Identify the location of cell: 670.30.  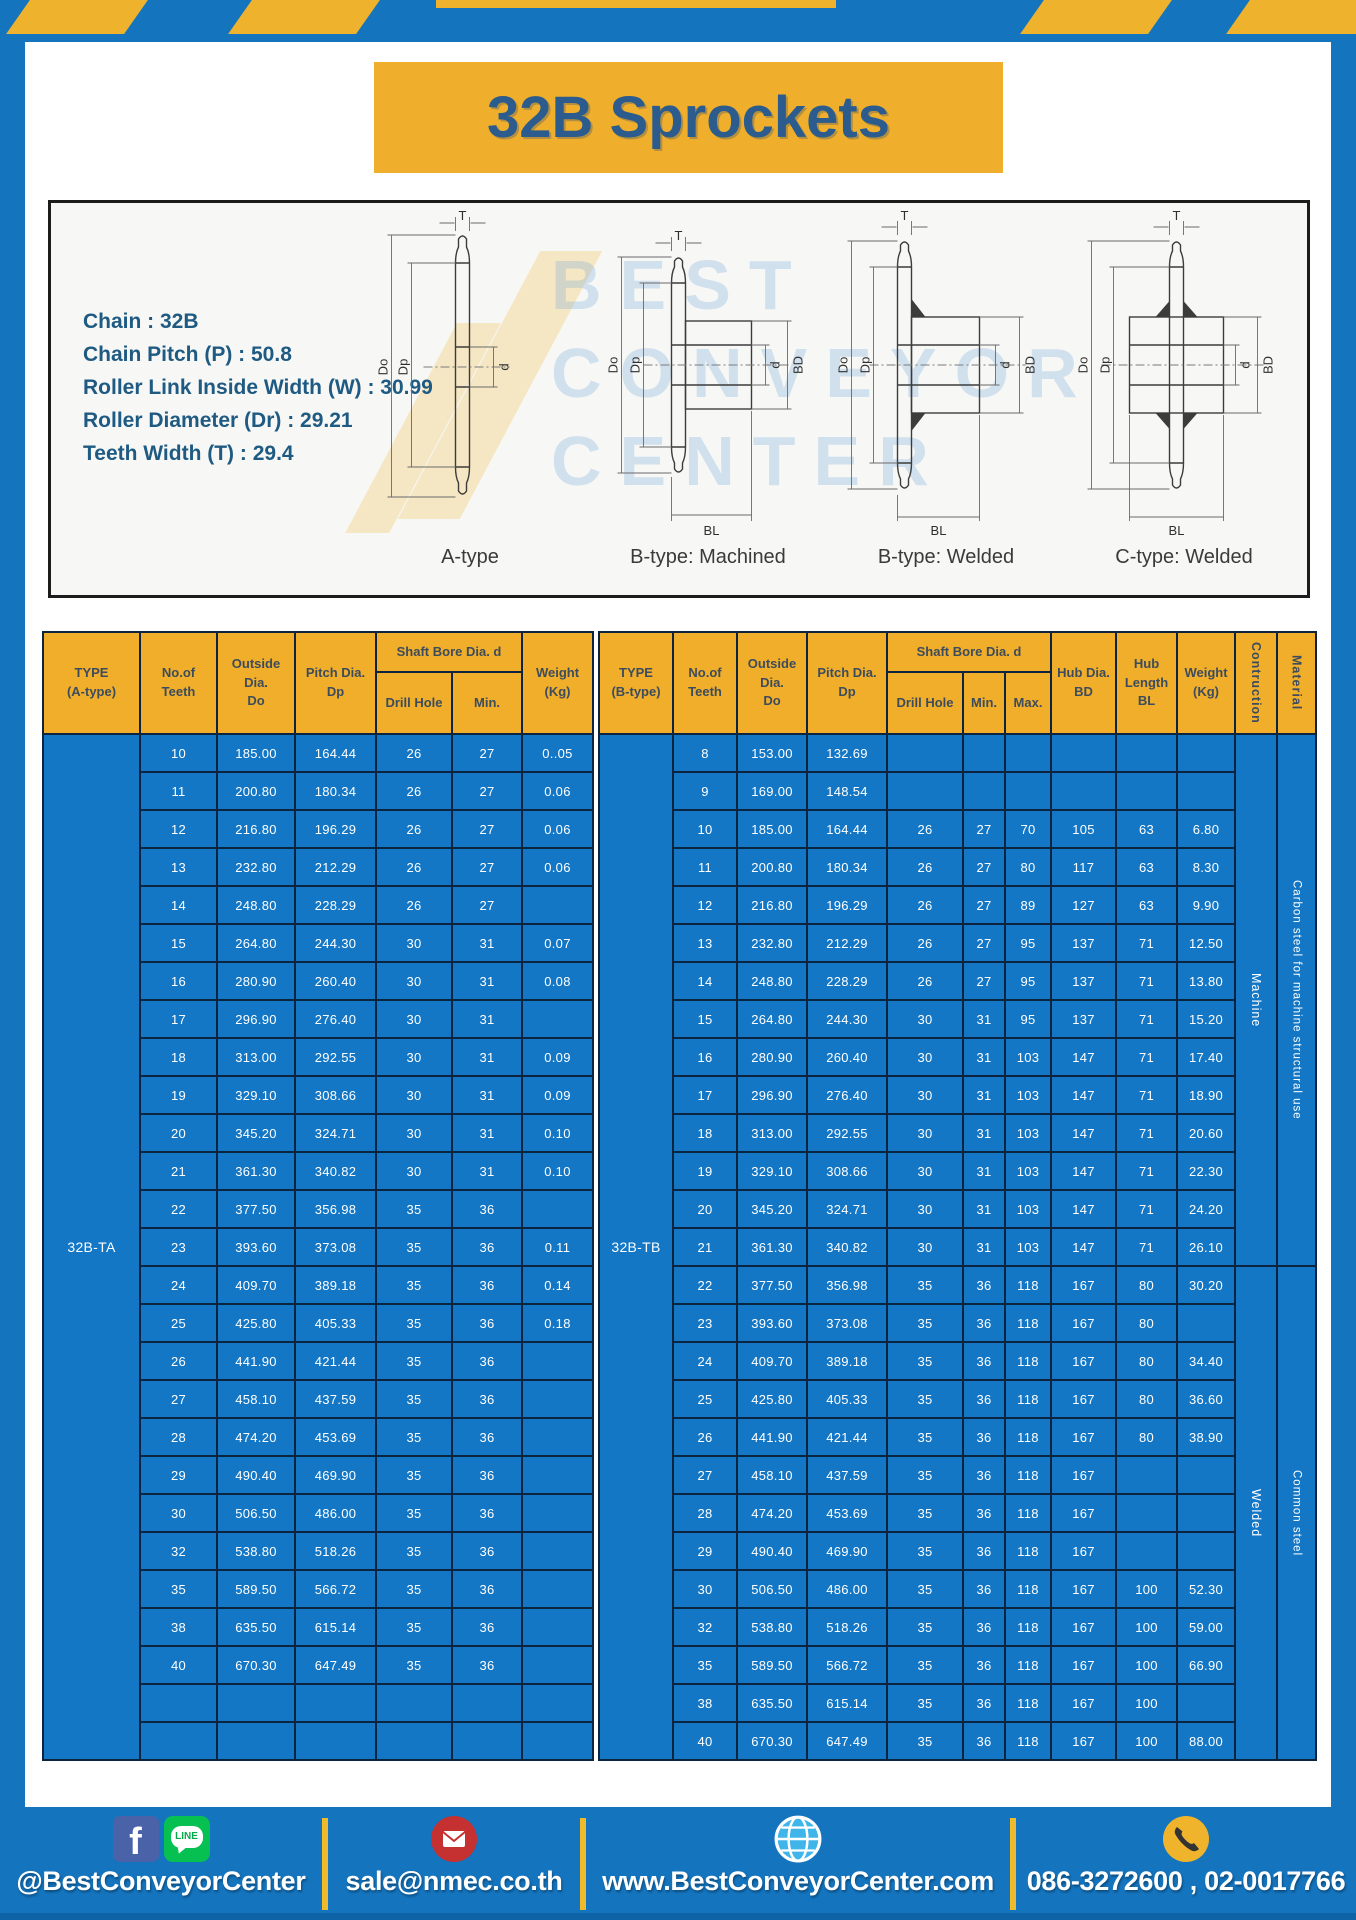
(772, 1741).